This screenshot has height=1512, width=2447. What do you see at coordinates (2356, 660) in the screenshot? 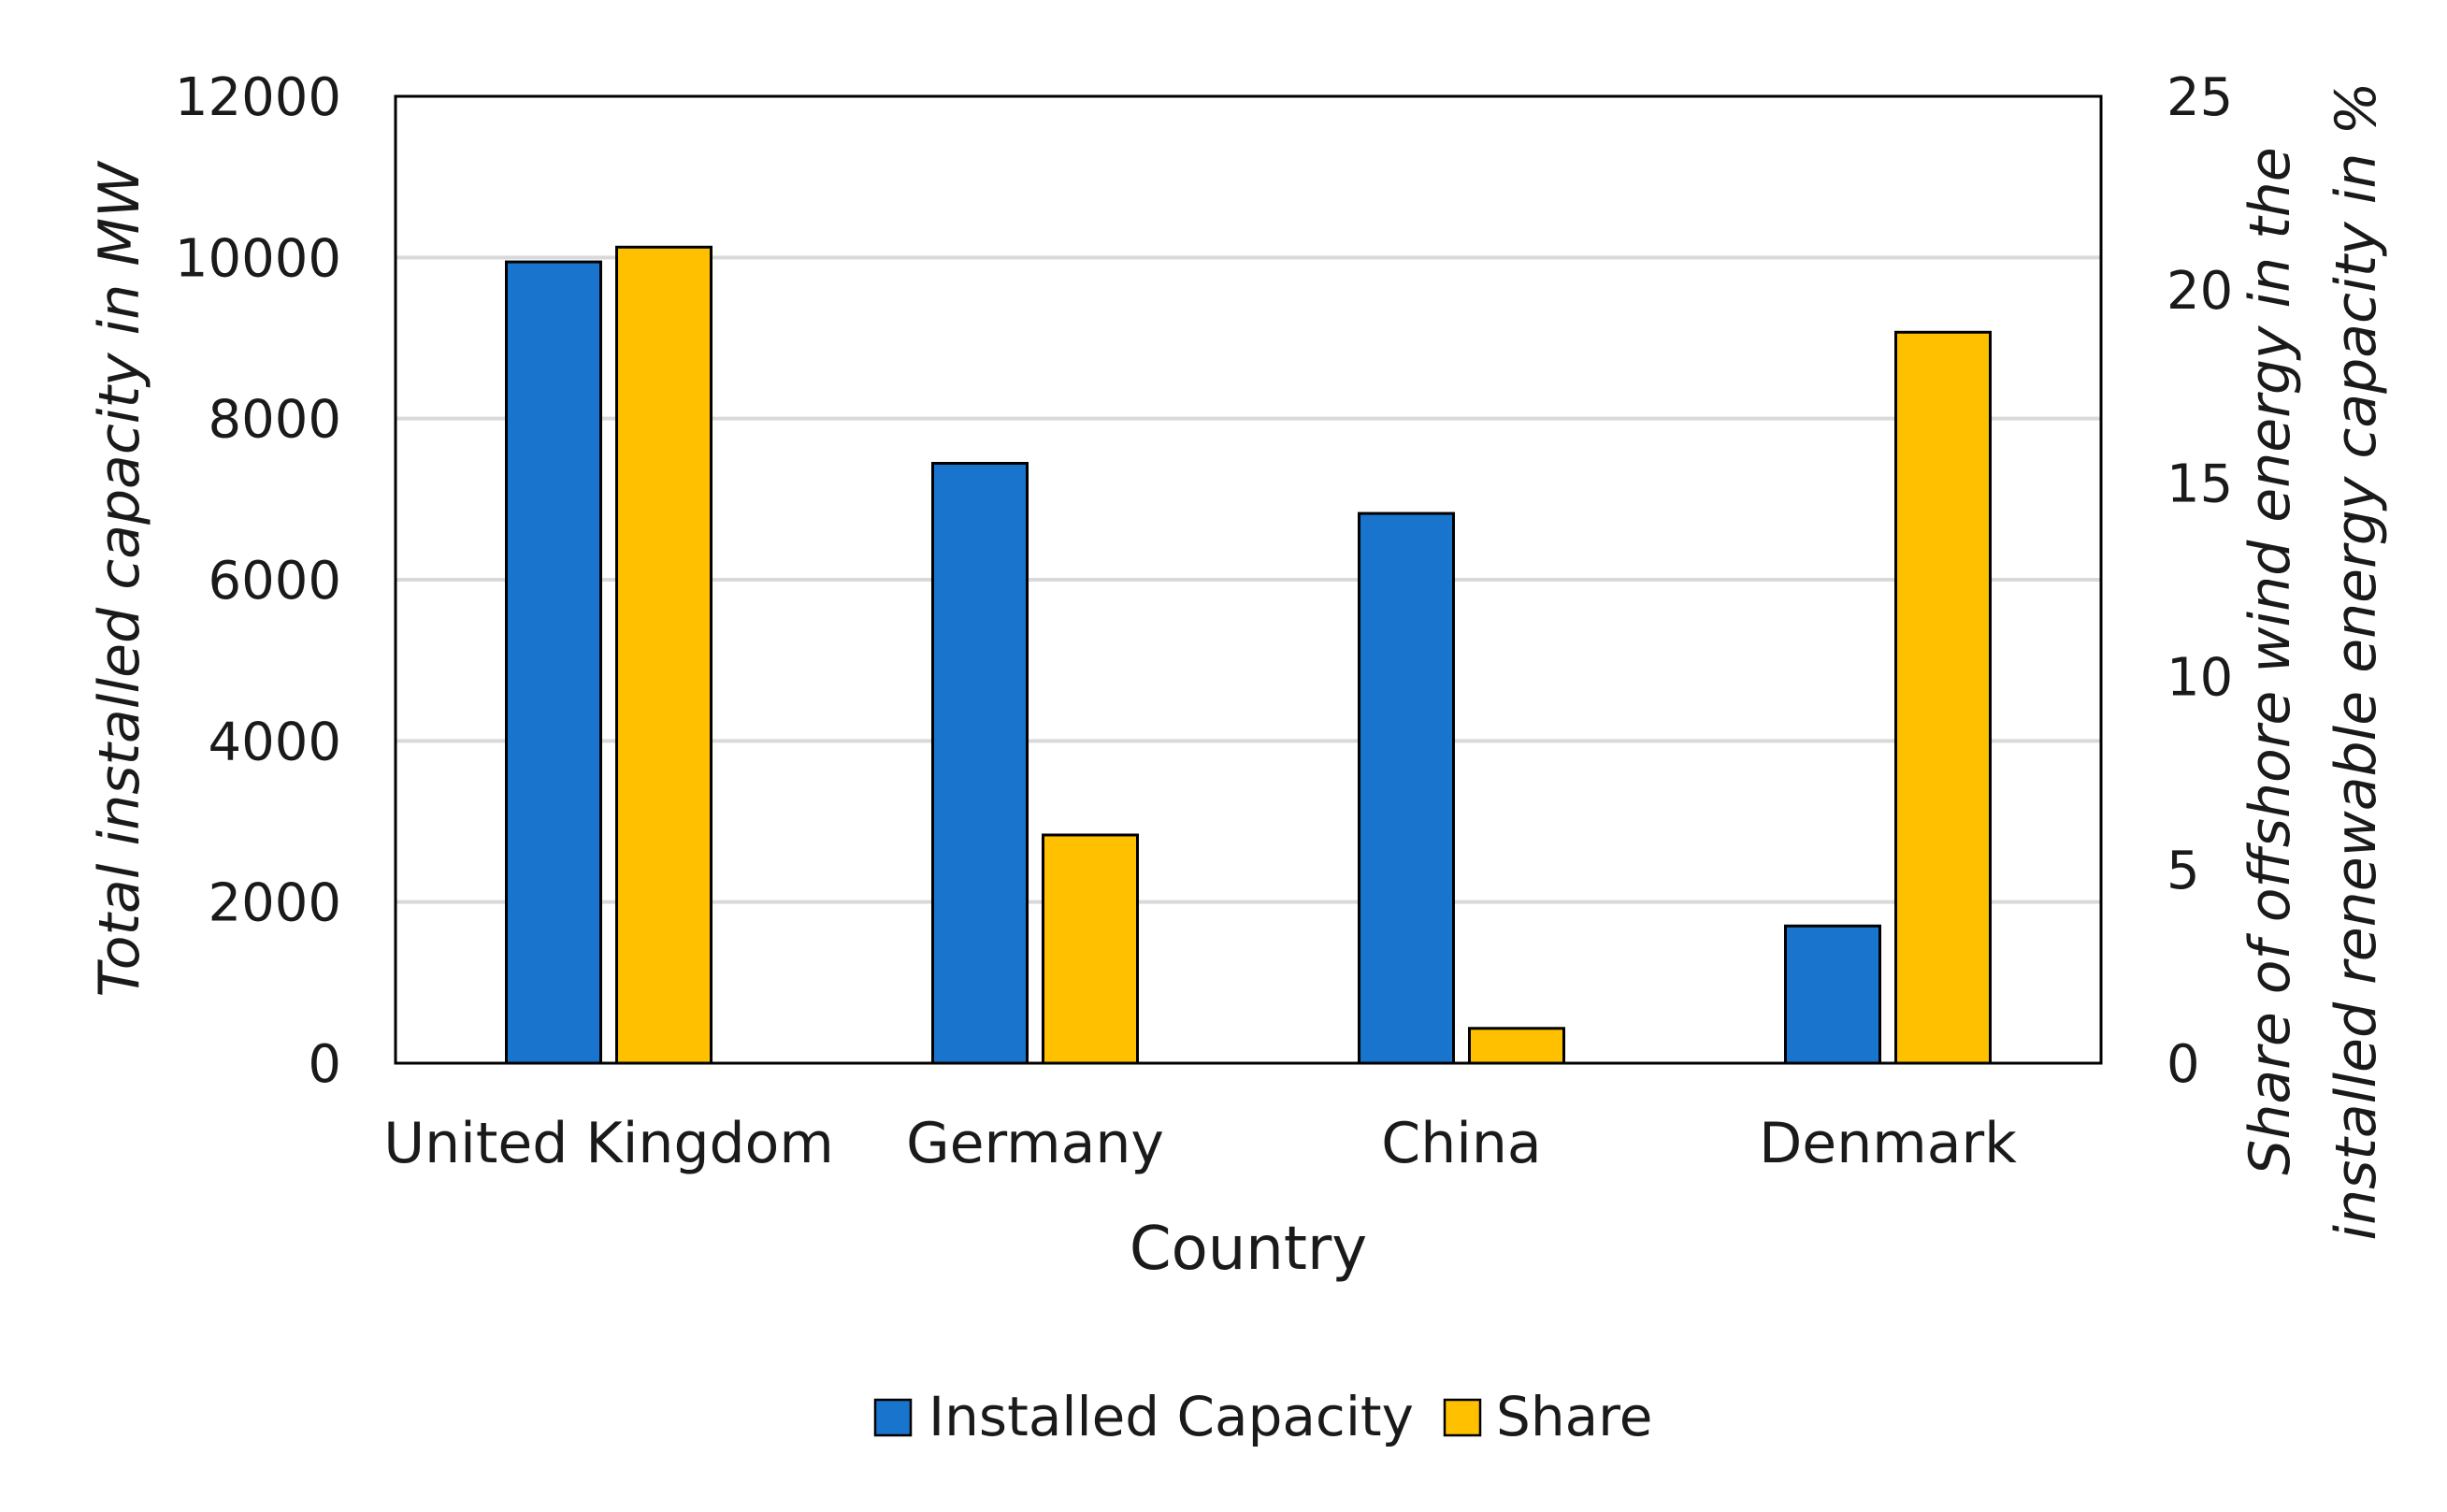
I see `y-axis-right-title-line2: installed renewable energy capacity in %` at bounding box center [2356, 660].